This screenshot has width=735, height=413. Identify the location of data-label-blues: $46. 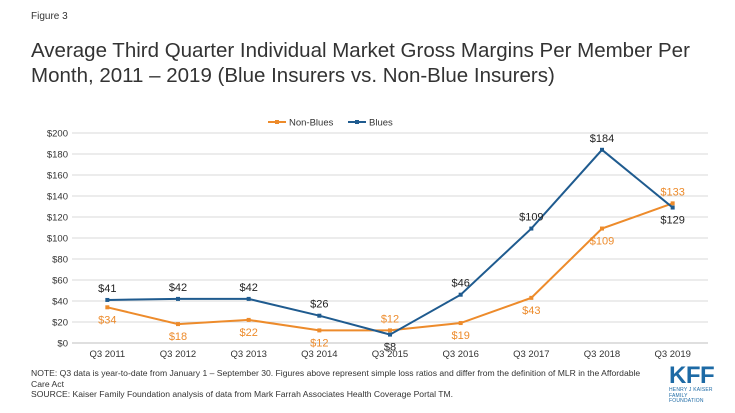
(460, 284).